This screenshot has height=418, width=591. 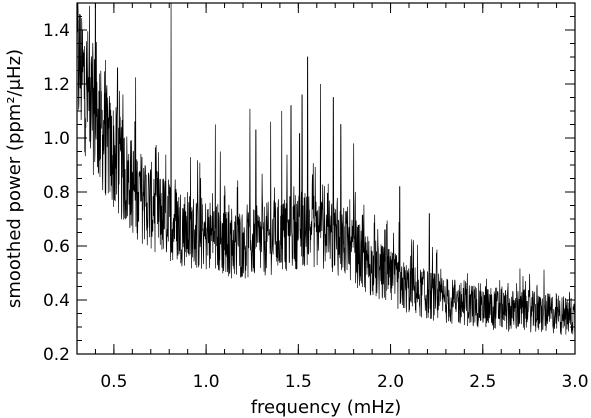 What do you see at coordinates (56, 85) in the screenshot?
I see `y-tick-label: 1.2` at bounding box center [56, 85].